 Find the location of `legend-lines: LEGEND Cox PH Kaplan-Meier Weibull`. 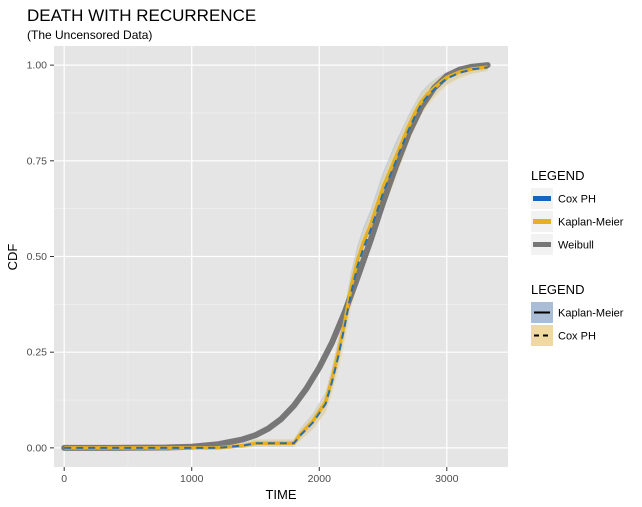

legend-lines: LEGEND Cox PH Kaplan-Meier Weibull is located at coordinates (577, 211).